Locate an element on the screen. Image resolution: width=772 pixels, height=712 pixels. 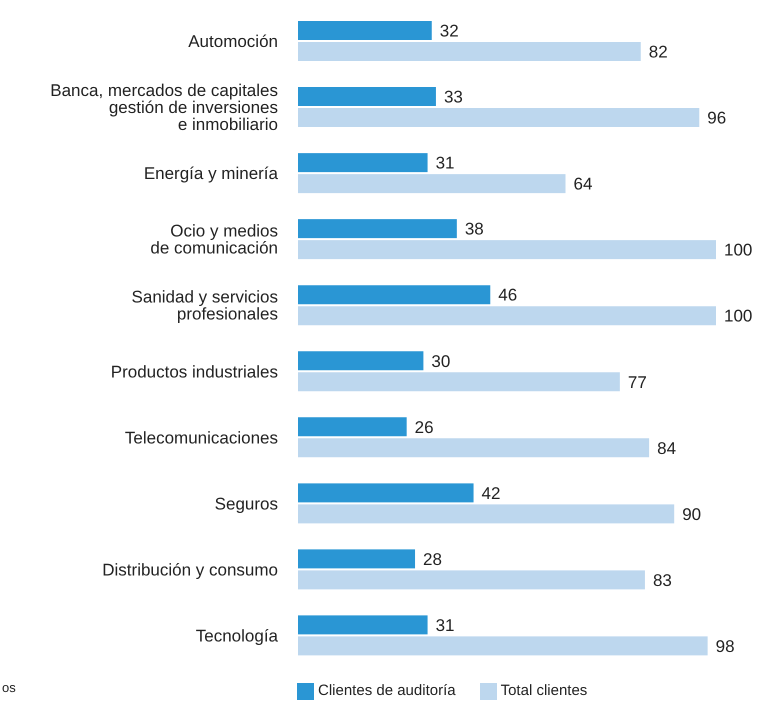
data-label: 77 is located at coordinates (637, 382).